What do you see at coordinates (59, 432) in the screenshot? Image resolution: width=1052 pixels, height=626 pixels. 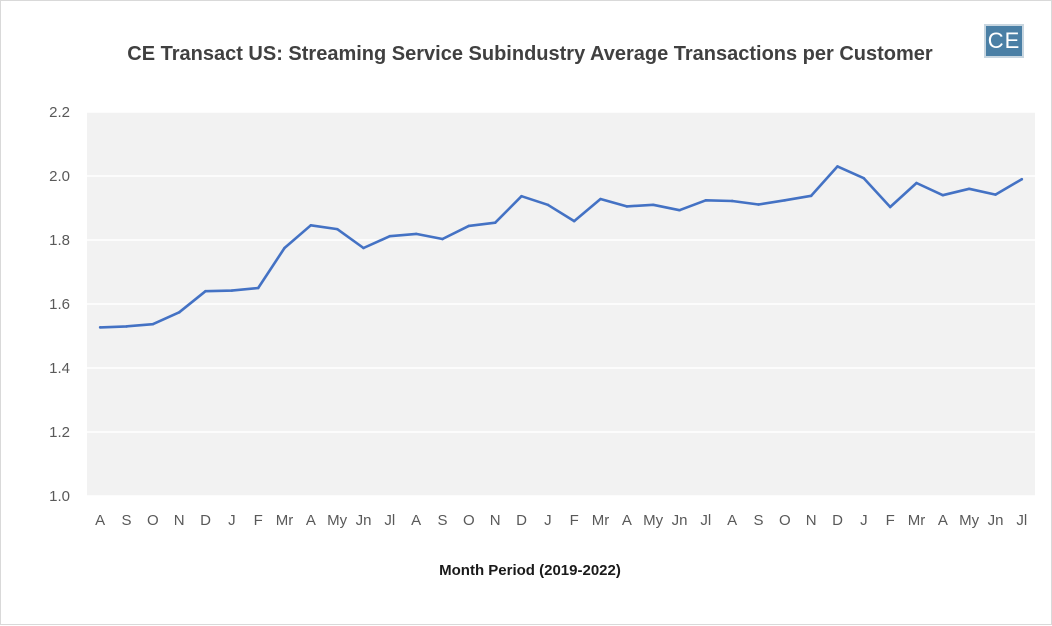 I see `y-tick-label: 1.2` at bounding box center [59, 432].